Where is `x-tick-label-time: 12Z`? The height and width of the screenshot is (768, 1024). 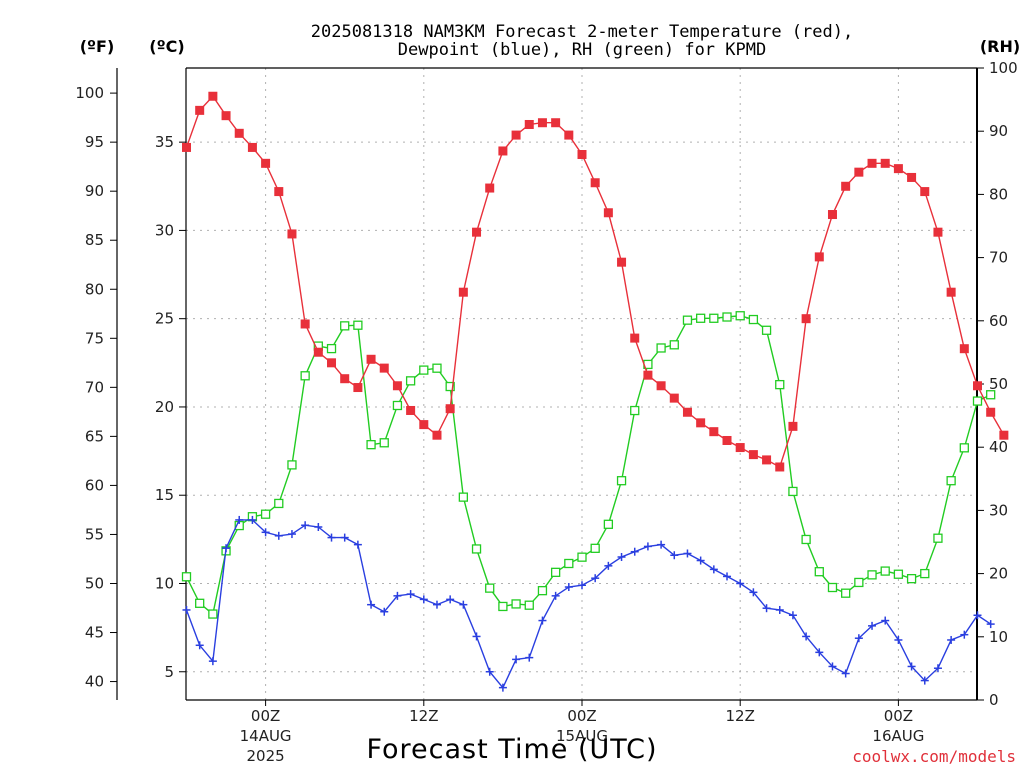
x-tick-label-time: 12Z is located at coordinates (423, 716).